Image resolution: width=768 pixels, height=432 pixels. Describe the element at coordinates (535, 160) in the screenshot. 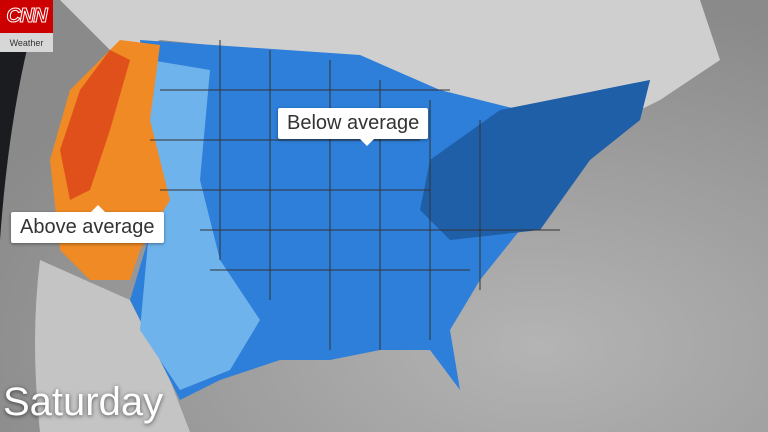

I see `northeast-dark-blue` at that location.